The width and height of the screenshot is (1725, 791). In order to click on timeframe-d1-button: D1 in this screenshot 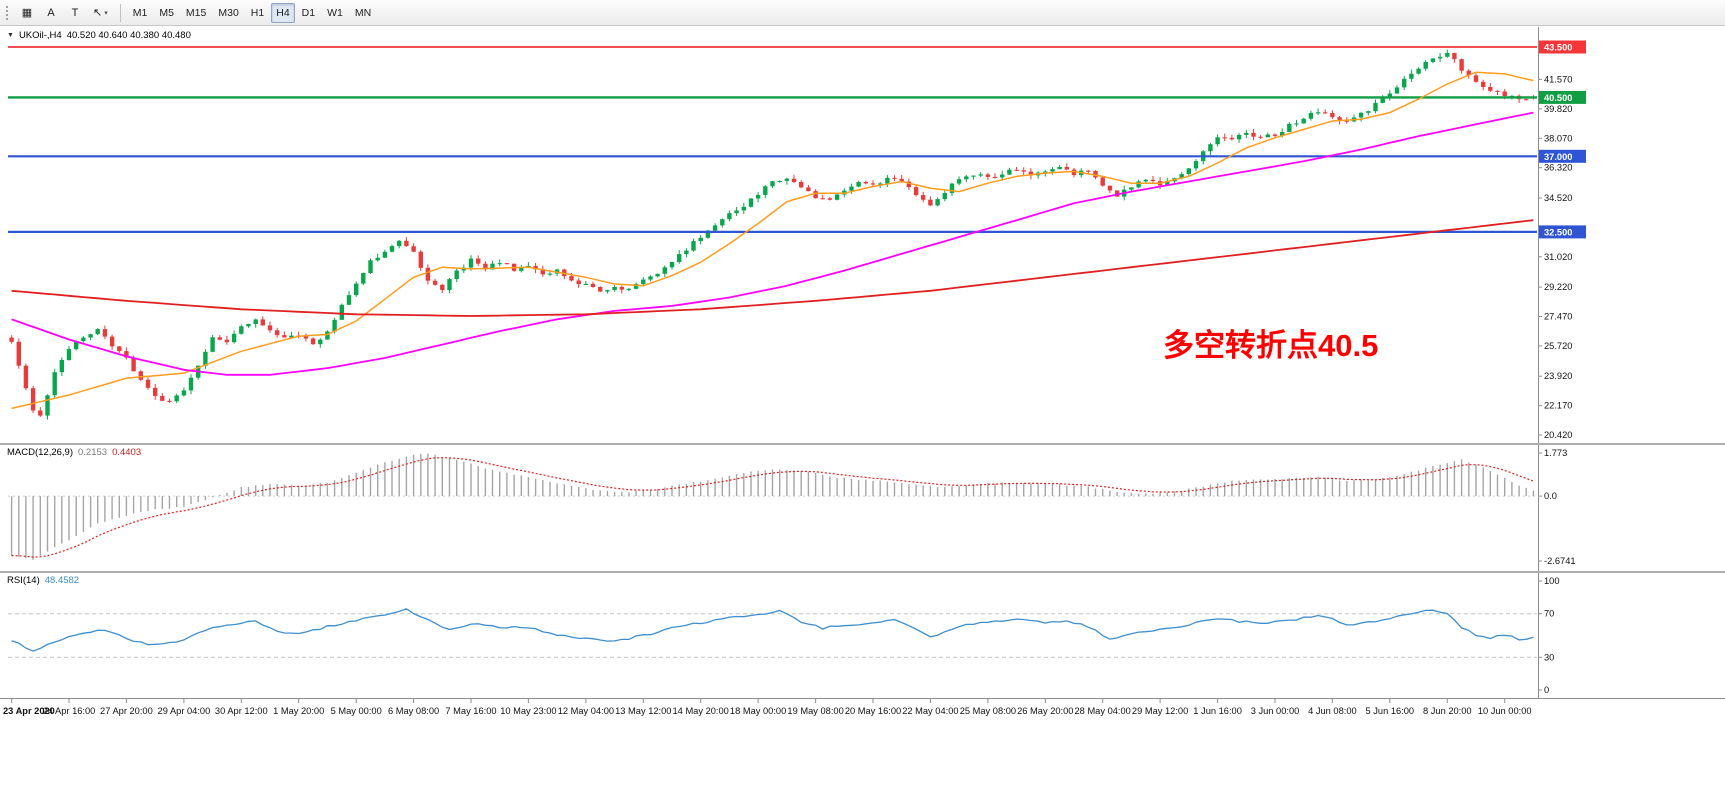, I will do `click(308, 13)`.